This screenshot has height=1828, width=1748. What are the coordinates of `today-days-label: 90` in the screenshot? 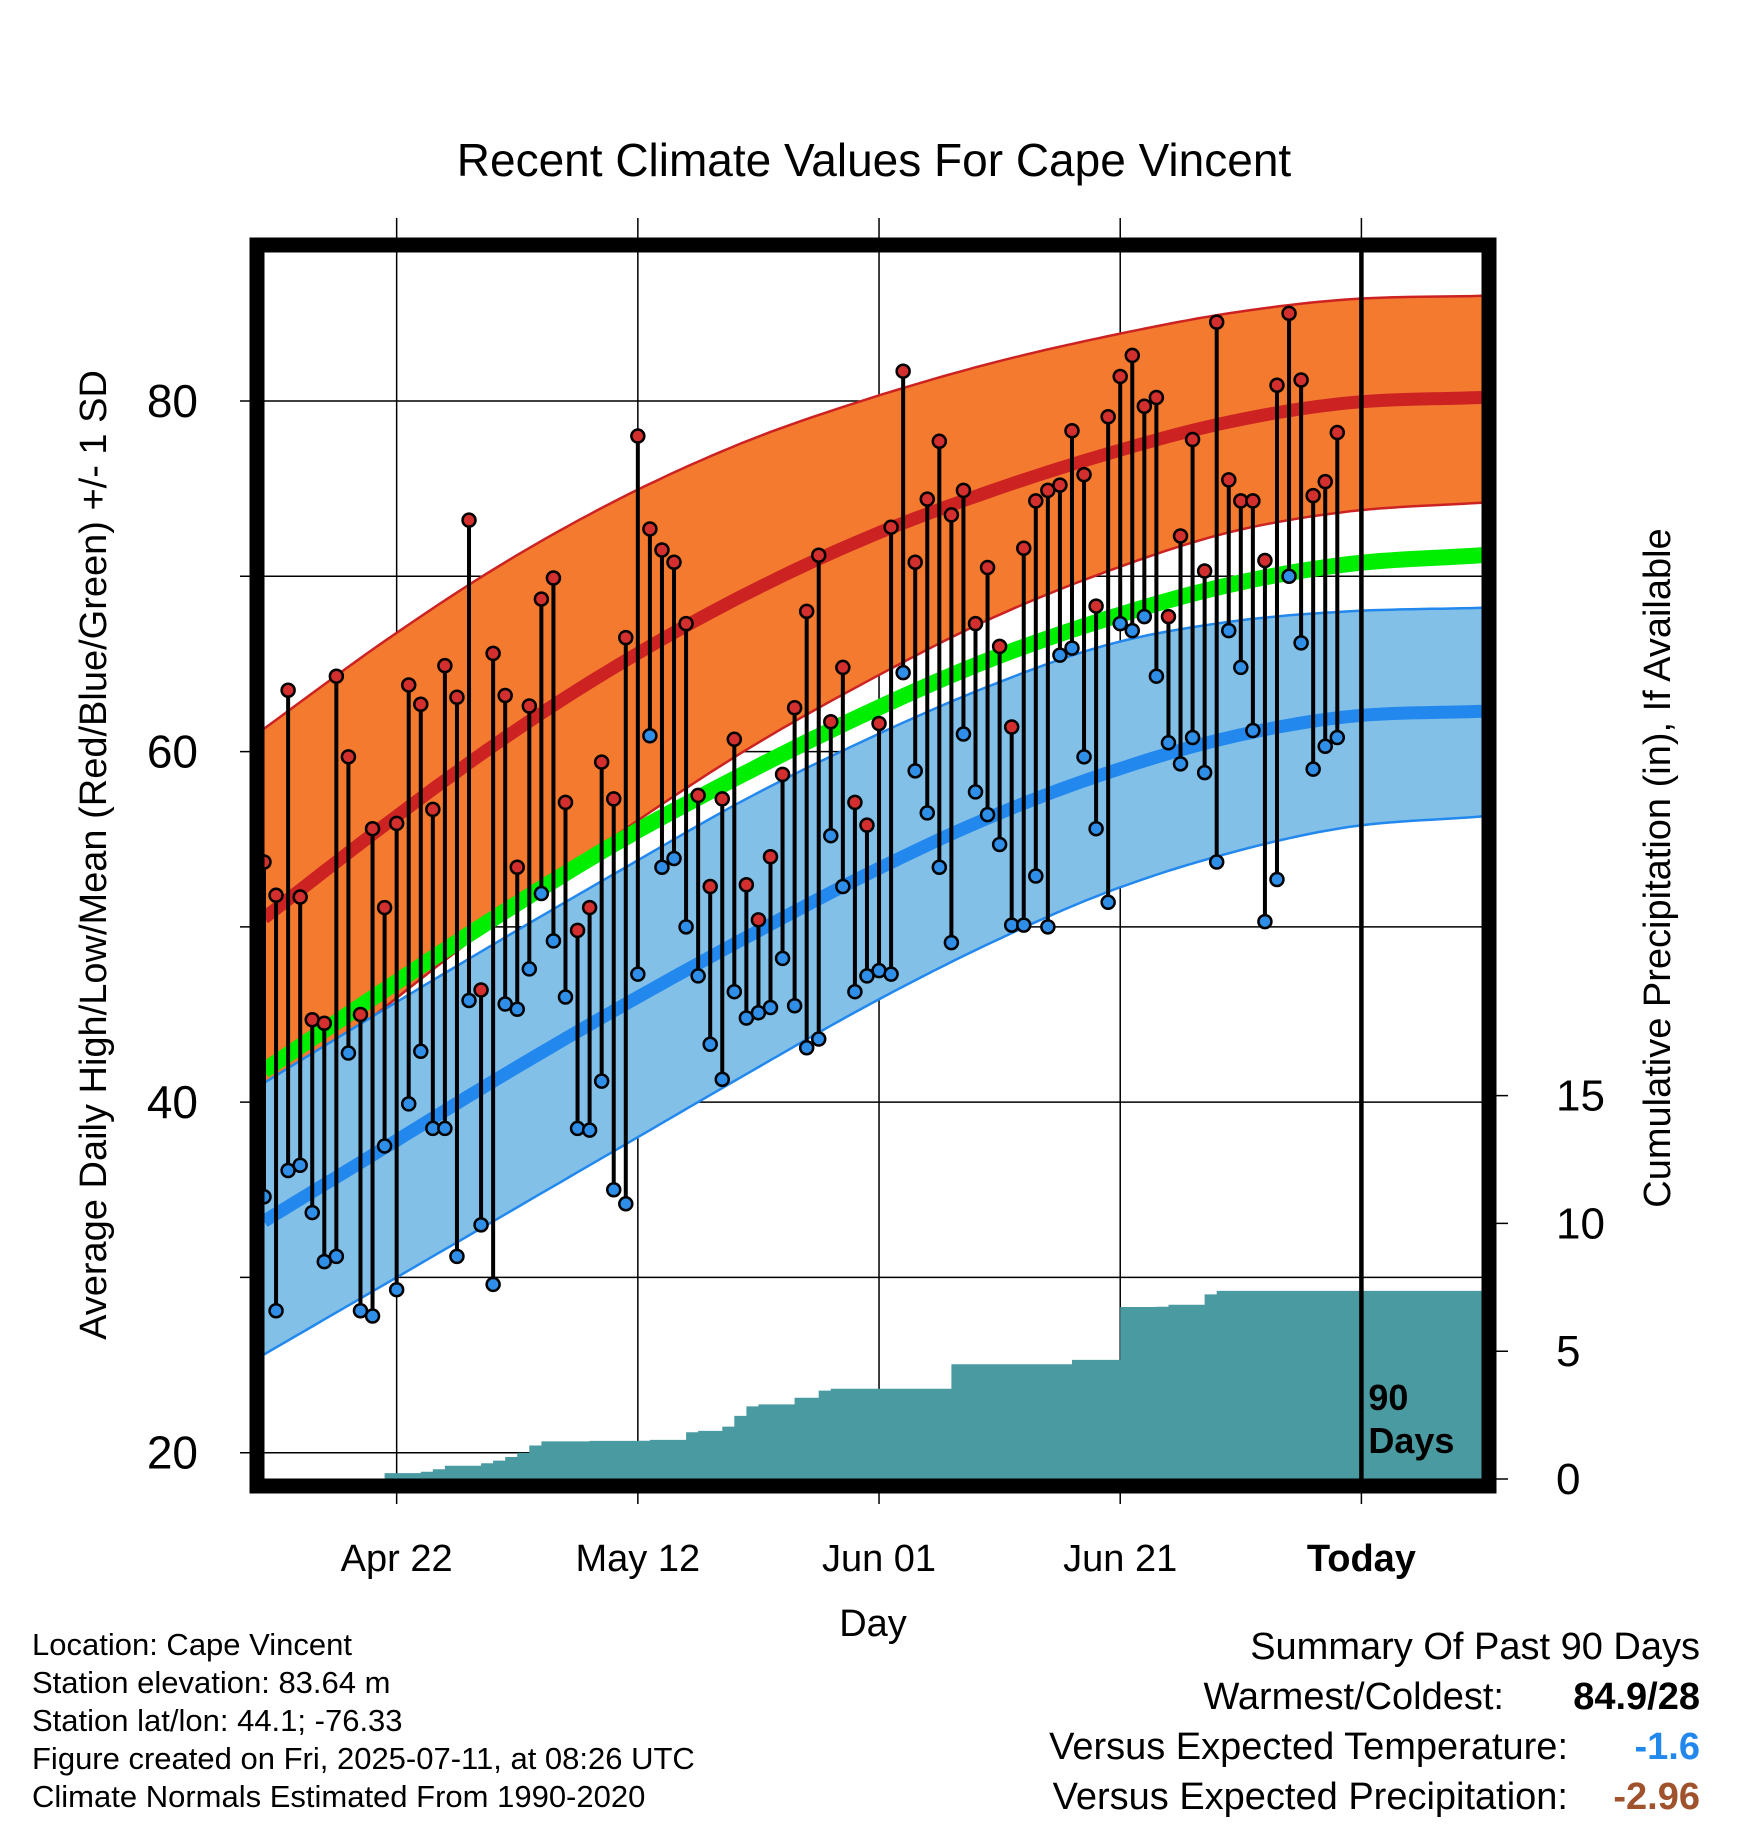 It's located at (1388, 1397).